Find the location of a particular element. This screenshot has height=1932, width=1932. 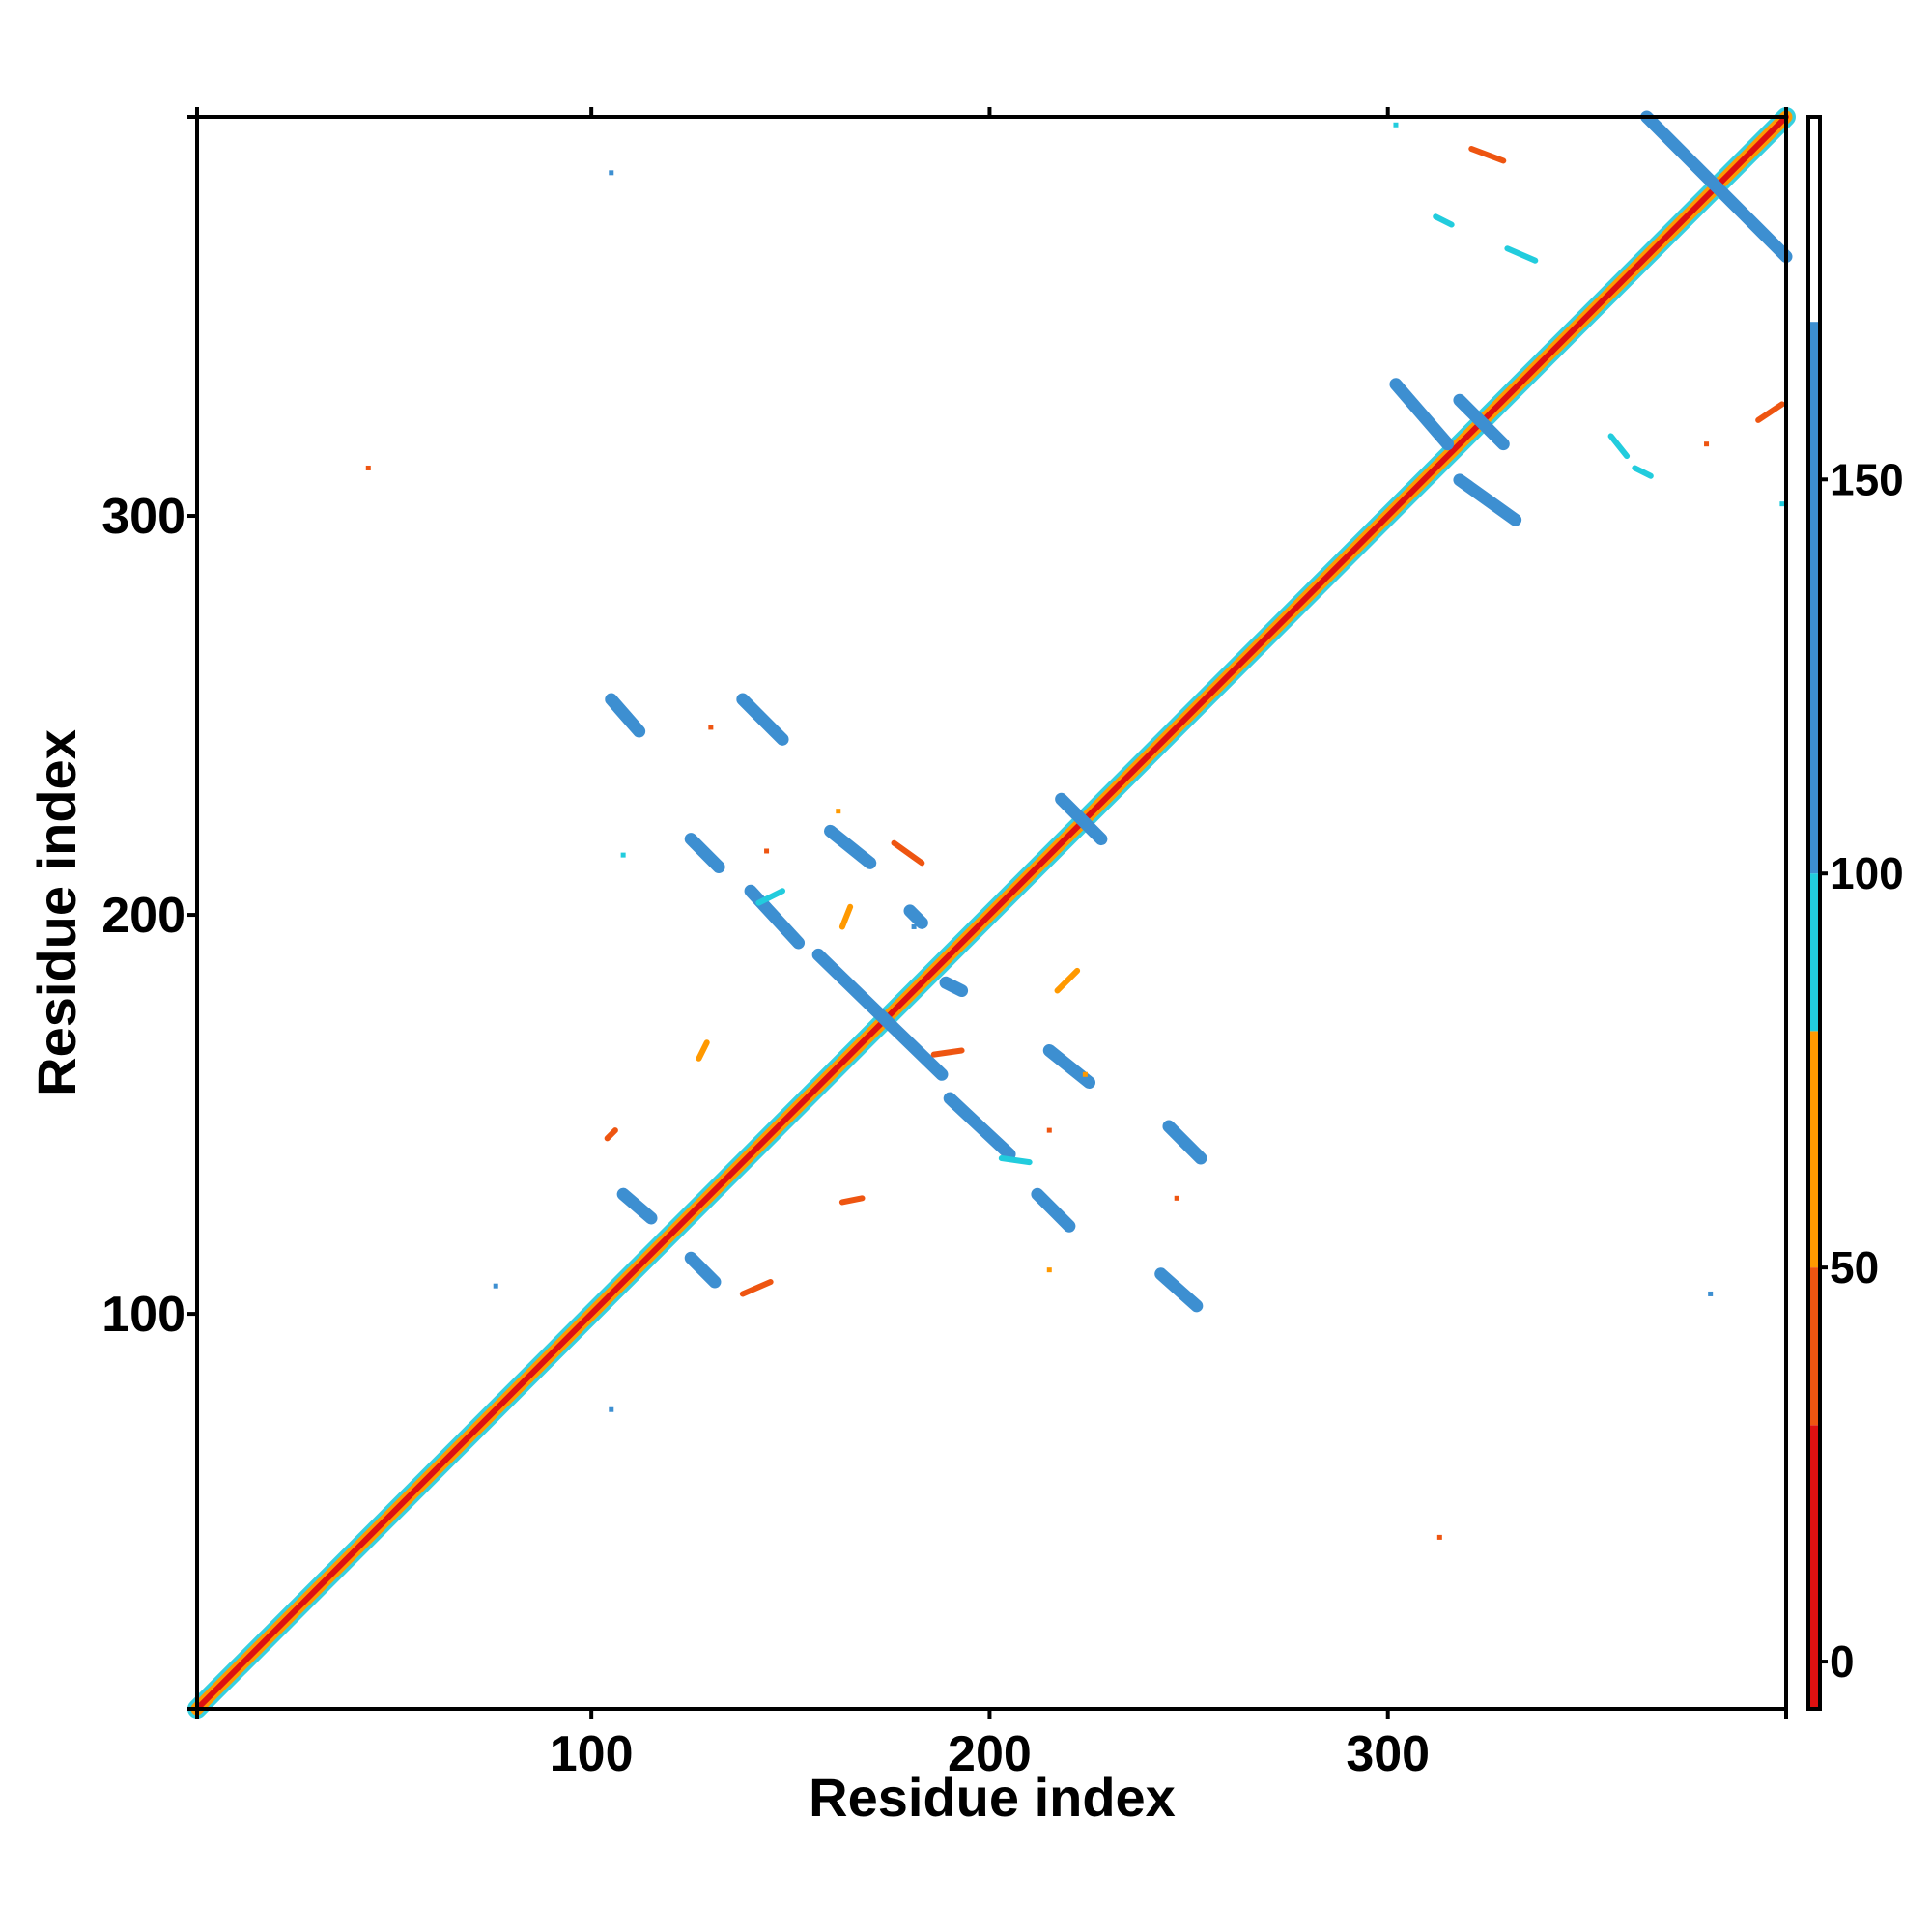

x-axis-label: Residue index is located at coordinates (992, 1797).